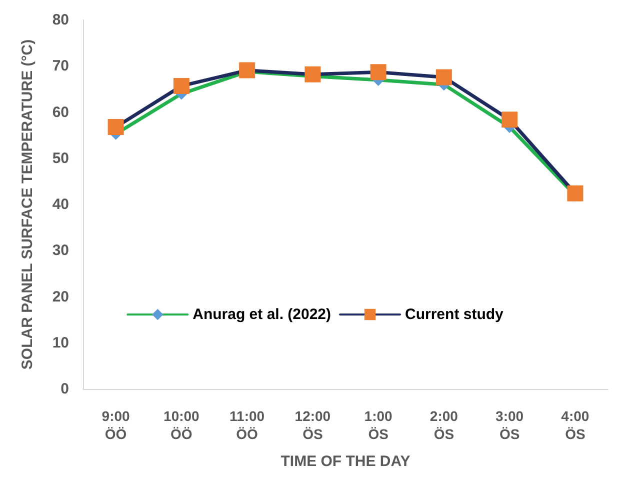 The width and height of the screenshot is (630, 483). I want to click on legend-label: Current study, so click(454, 314).